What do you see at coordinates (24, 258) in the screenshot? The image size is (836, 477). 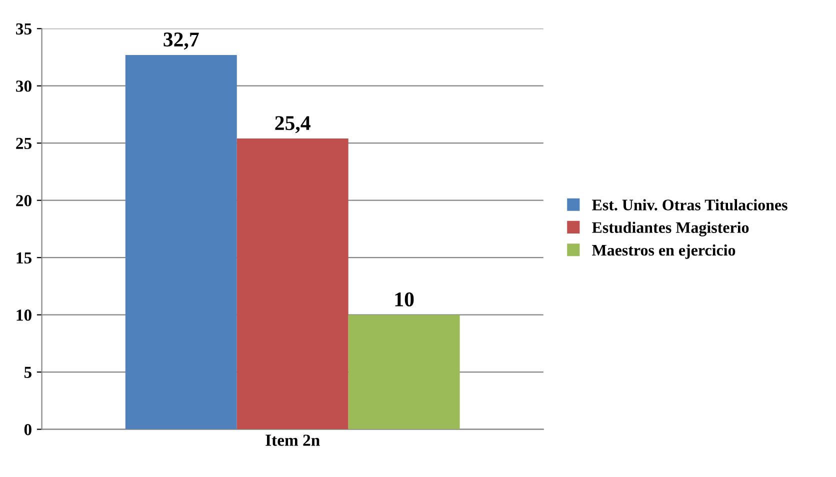 I see `y-tick-label: 15` at bounding box center [24, 258].